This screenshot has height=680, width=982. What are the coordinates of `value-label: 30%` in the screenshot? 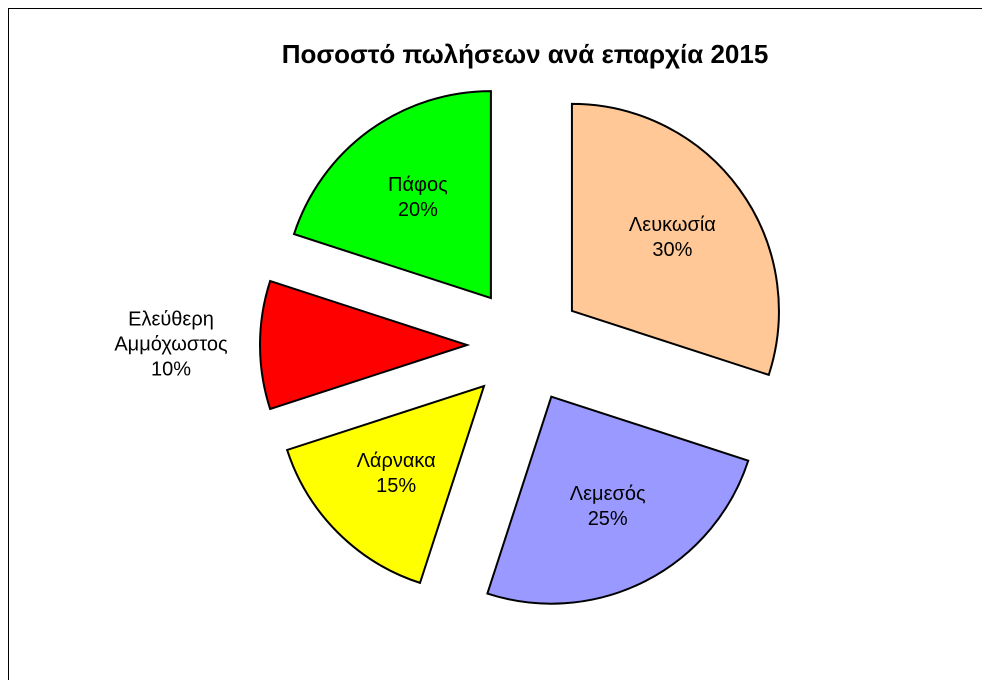 It's located at (672, 249).